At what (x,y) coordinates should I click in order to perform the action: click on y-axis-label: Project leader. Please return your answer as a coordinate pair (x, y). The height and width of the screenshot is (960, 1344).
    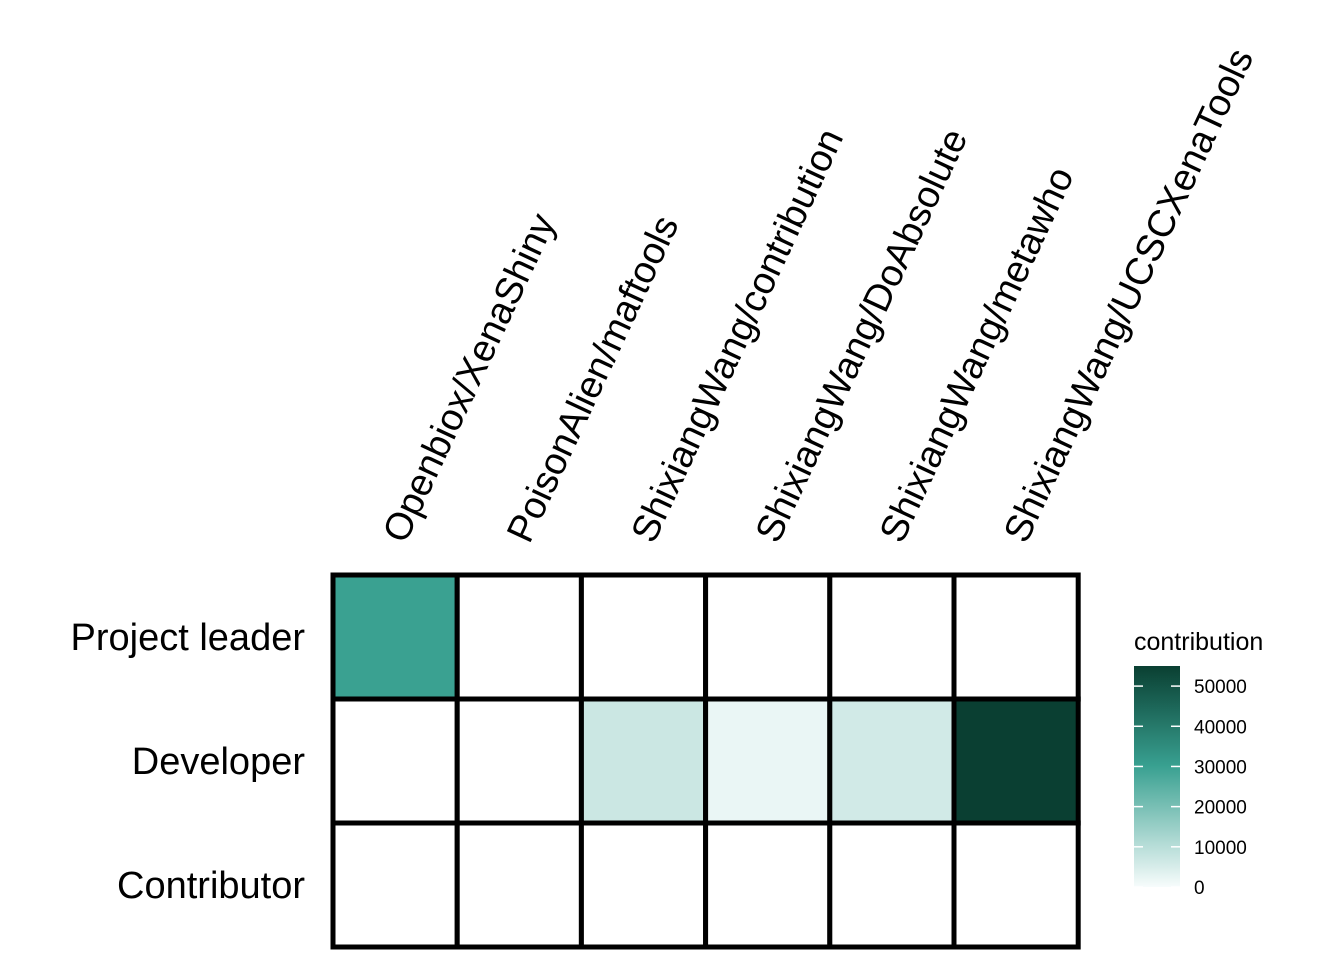
    Looking at the image, I should click on (188, 638).